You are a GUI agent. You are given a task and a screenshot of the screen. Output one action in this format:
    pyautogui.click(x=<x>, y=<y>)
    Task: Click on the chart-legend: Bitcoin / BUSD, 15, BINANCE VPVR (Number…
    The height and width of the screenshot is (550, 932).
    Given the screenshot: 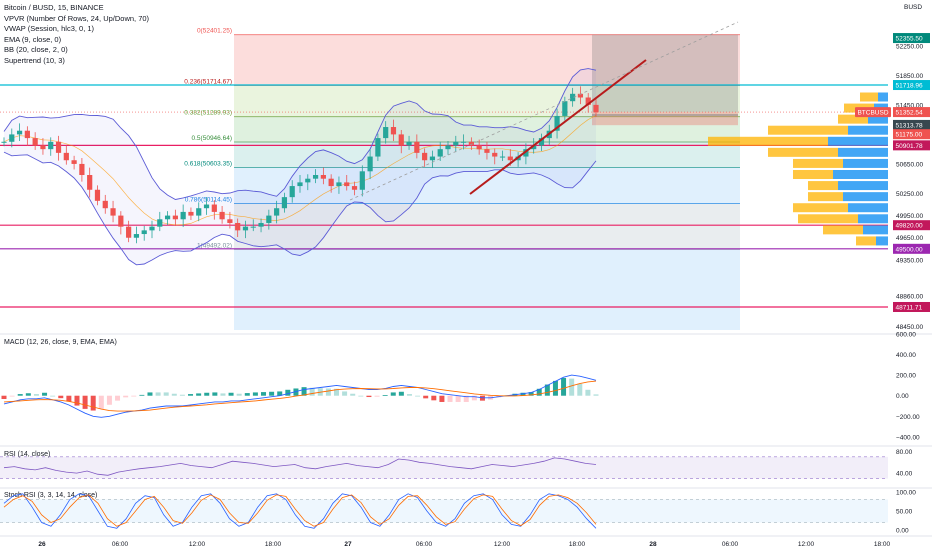 What is the action you would take?
    pyautogui.click(x=76, y=34)
    